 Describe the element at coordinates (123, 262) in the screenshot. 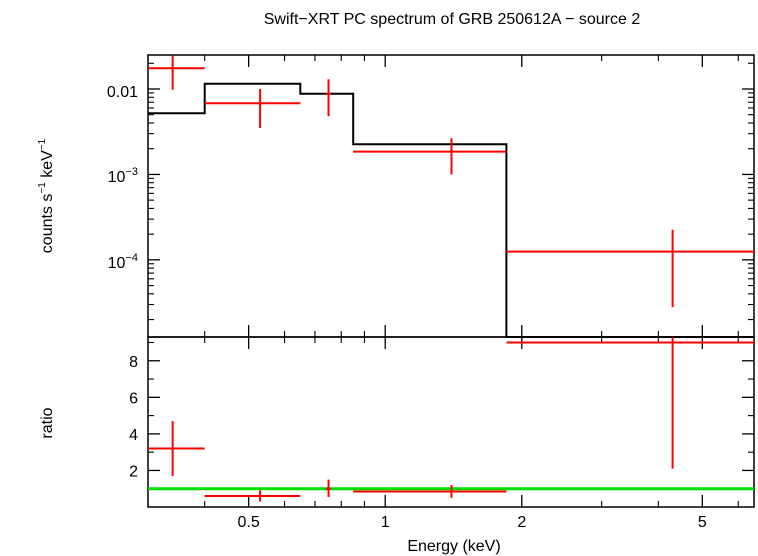

I see `spectrum-y-tick-label-2: 10⁻⁴` at that location.